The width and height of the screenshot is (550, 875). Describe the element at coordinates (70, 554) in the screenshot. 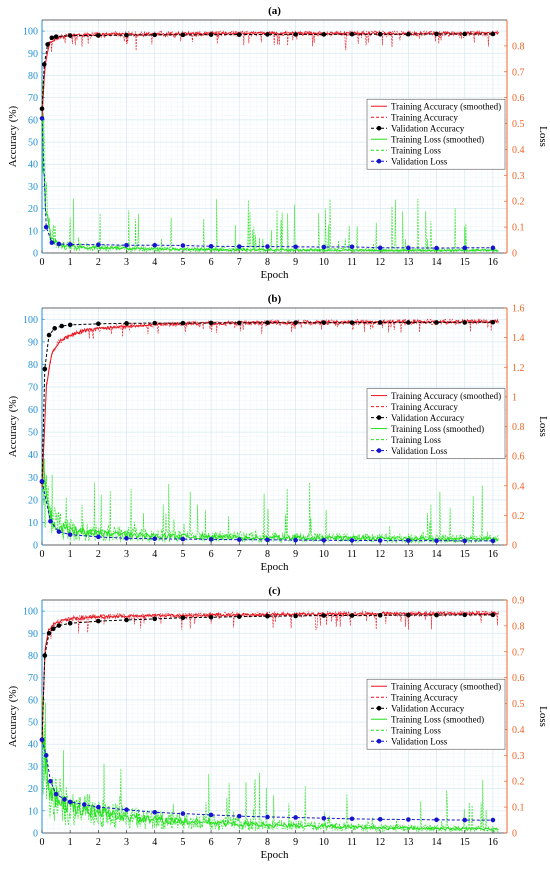

I see `x-tick-label: 1` at that location.